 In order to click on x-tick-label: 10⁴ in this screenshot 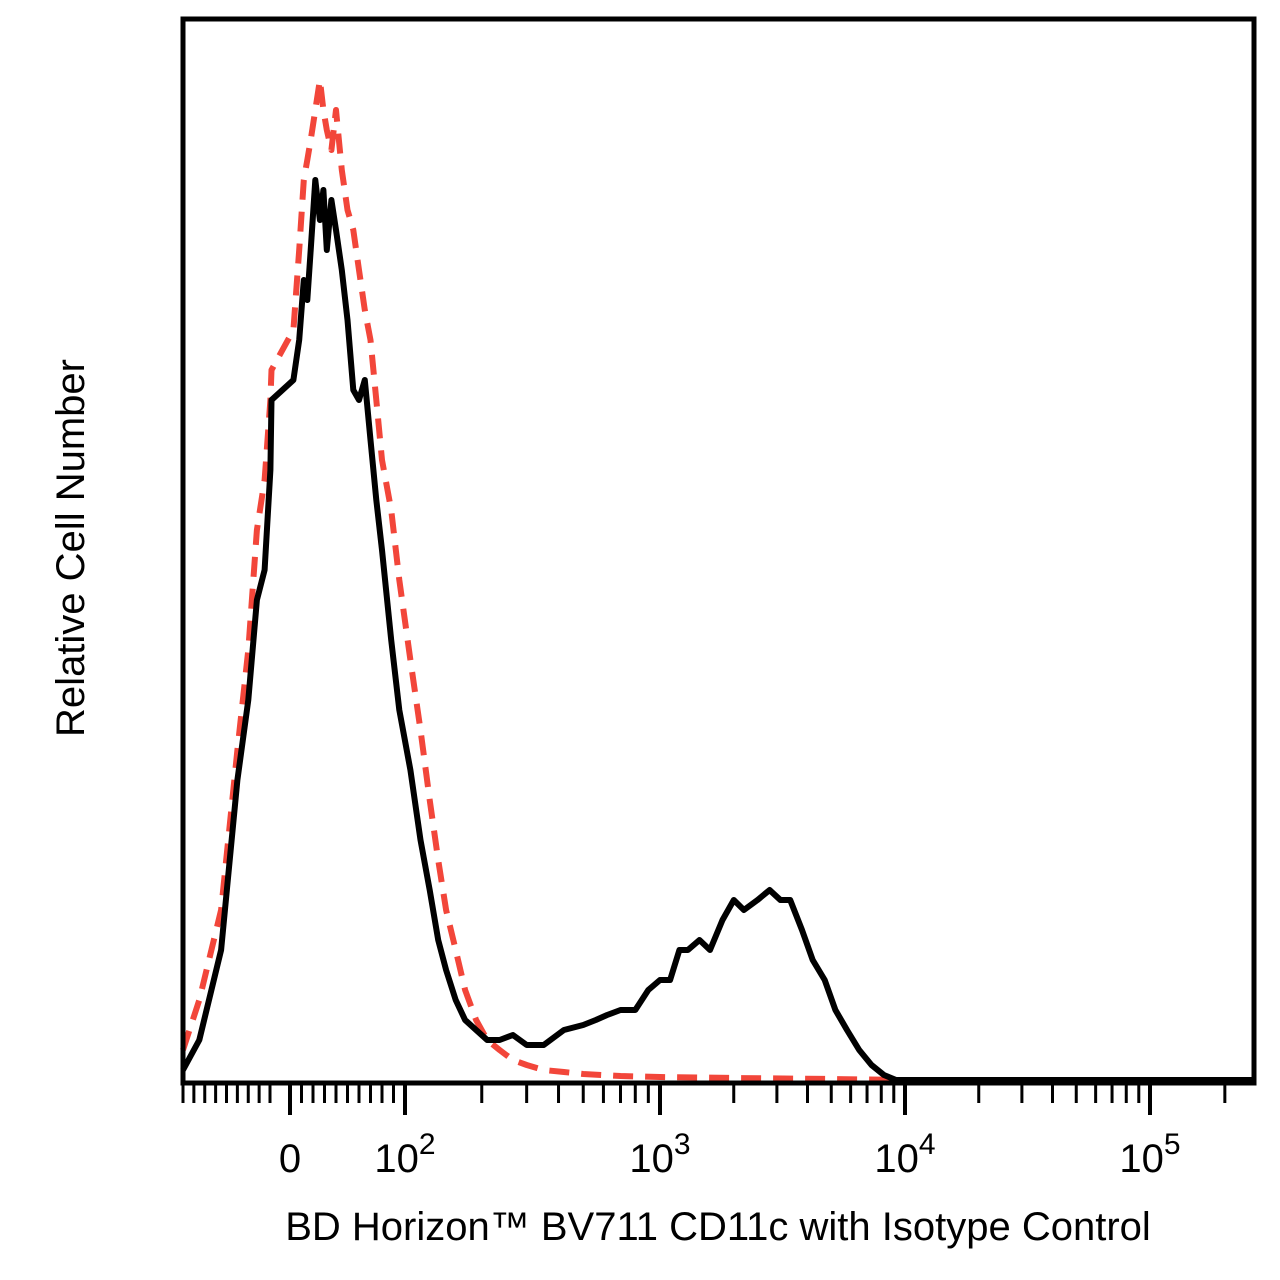, I will do `click(904, 1154)`.